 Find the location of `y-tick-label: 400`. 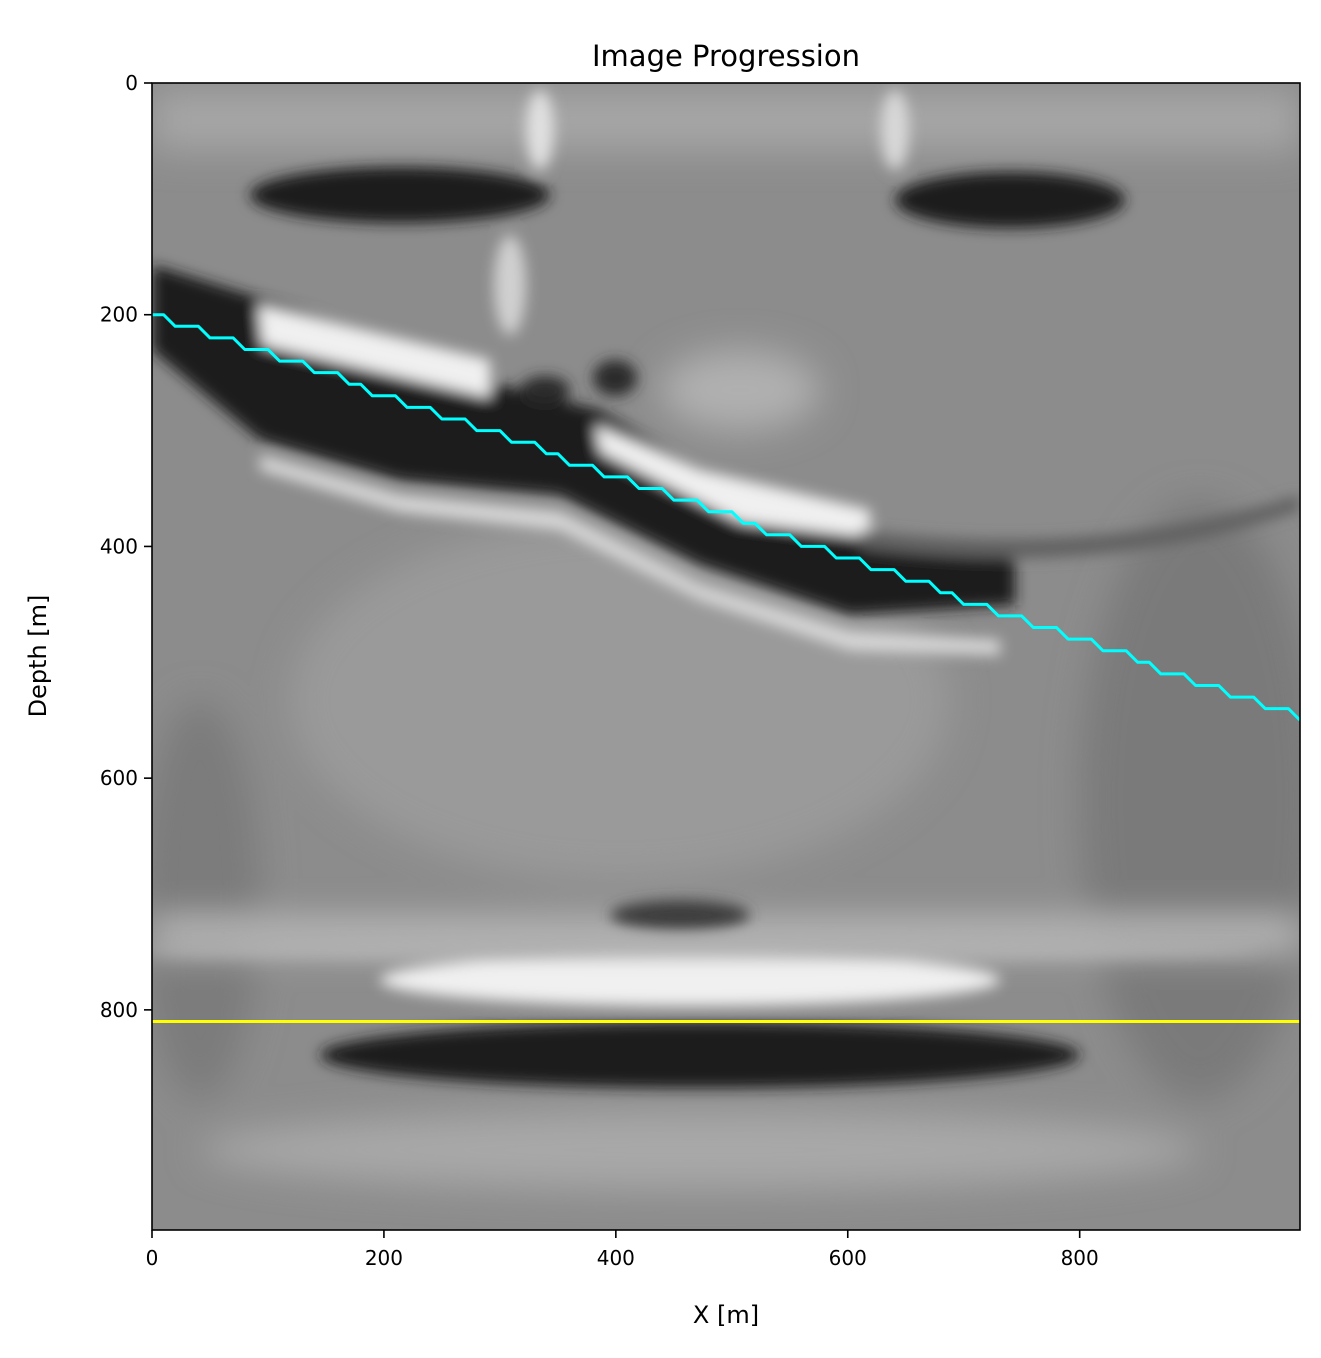

y-tick-label: 400 is located at coordinates (119, 546).